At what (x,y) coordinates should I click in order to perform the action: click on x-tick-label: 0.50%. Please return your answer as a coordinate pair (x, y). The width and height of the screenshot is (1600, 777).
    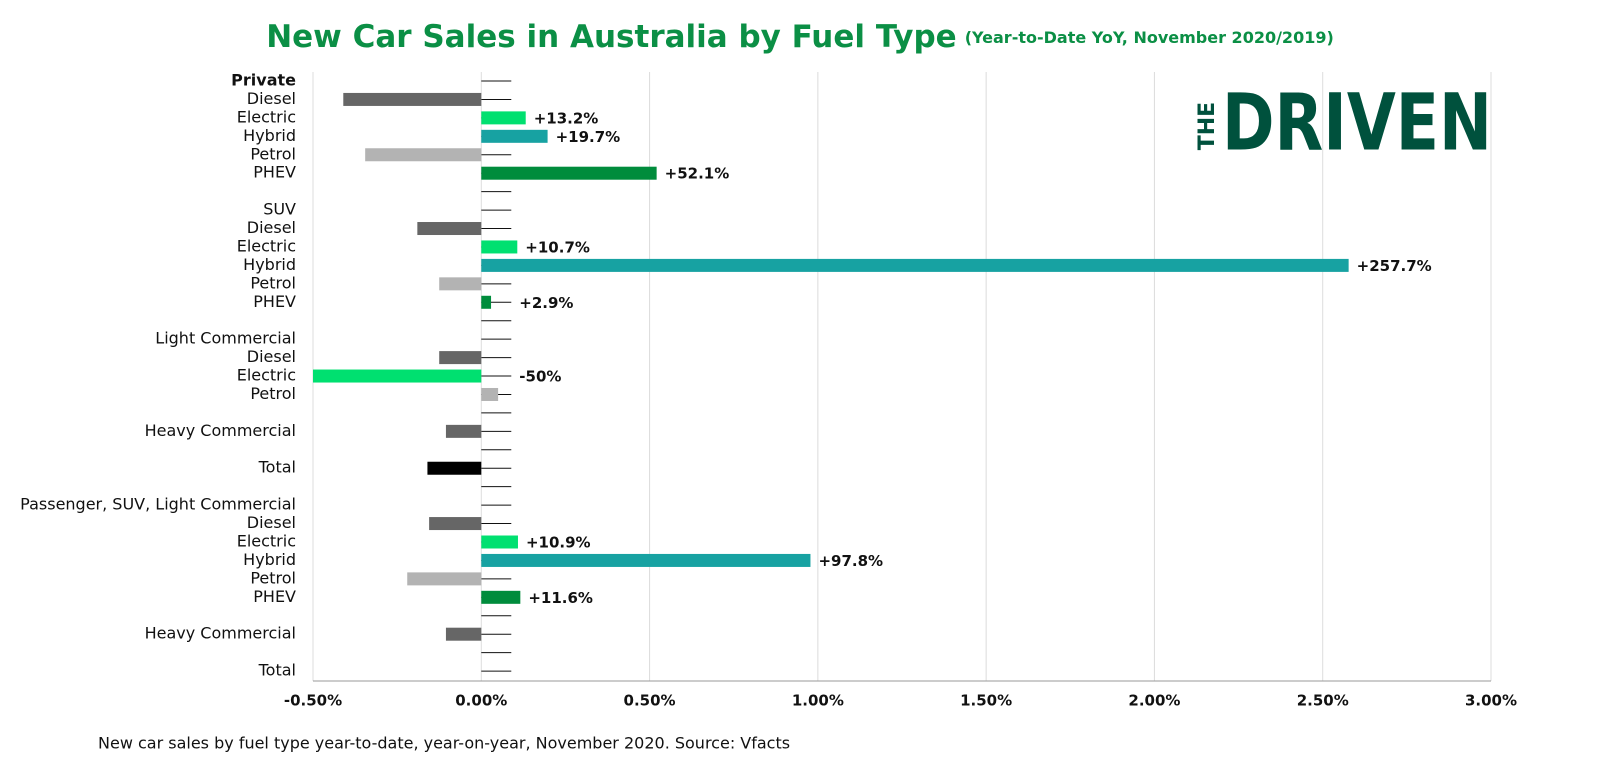
    Looking at the image, I should click on (650, 701).